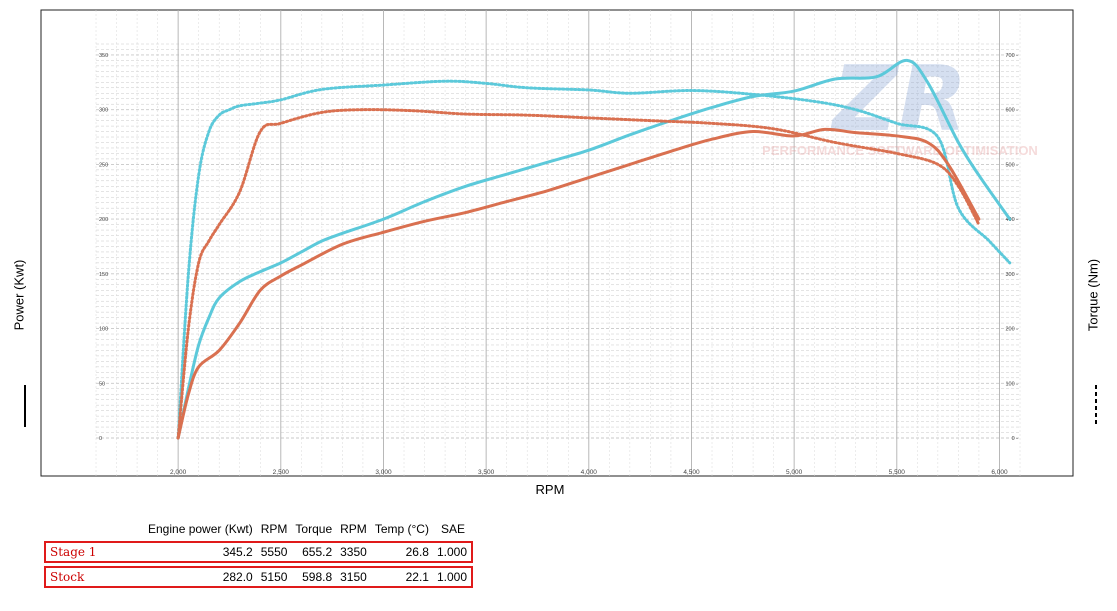 This screenshot has height=611, width=1117. I want to click on y-right-tick-label: 600 -, so click(1011, 111).